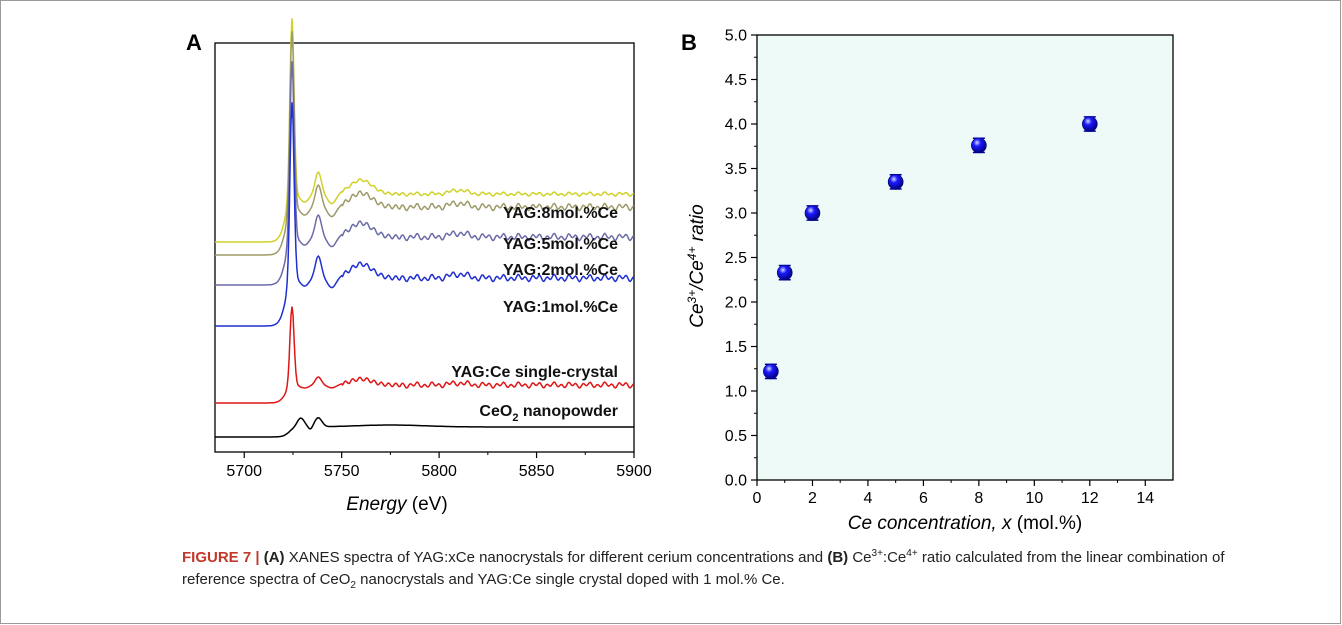 This screenshot has height=625, width=1342. Describe the element at coordinates (923, 498) in the screenshot. I see `panel-b-x-tick-label: 6` at that location.